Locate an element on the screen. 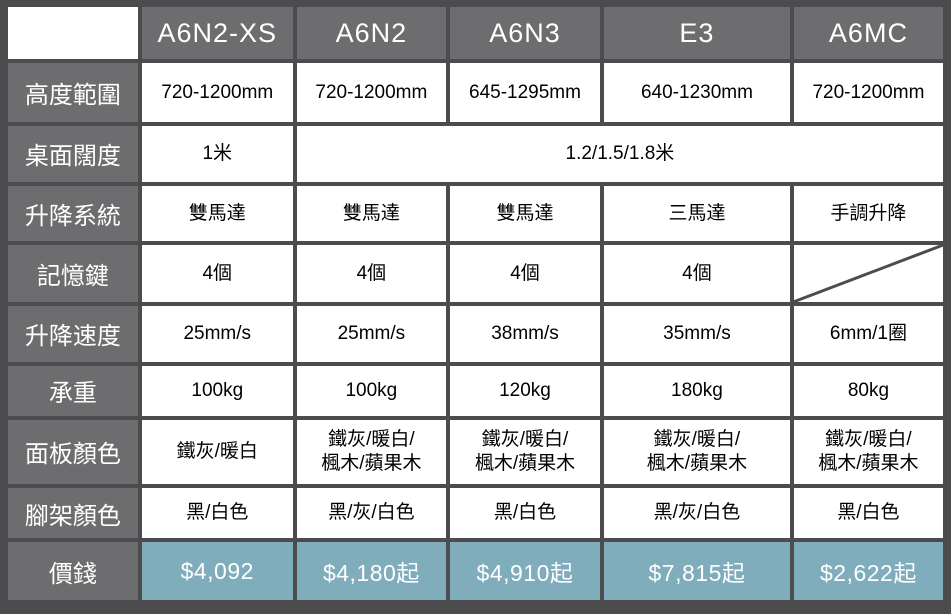  price-cell: $4,092 is located at coordinates (217, 571).